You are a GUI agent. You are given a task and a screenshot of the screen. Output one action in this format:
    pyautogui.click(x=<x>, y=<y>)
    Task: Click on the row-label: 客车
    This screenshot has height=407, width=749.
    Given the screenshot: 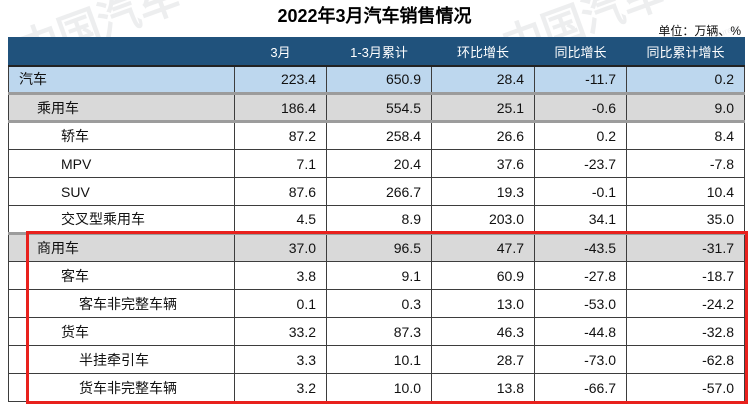 What is the action you would take?
    pyautogui.click(x=121, y=275)
    